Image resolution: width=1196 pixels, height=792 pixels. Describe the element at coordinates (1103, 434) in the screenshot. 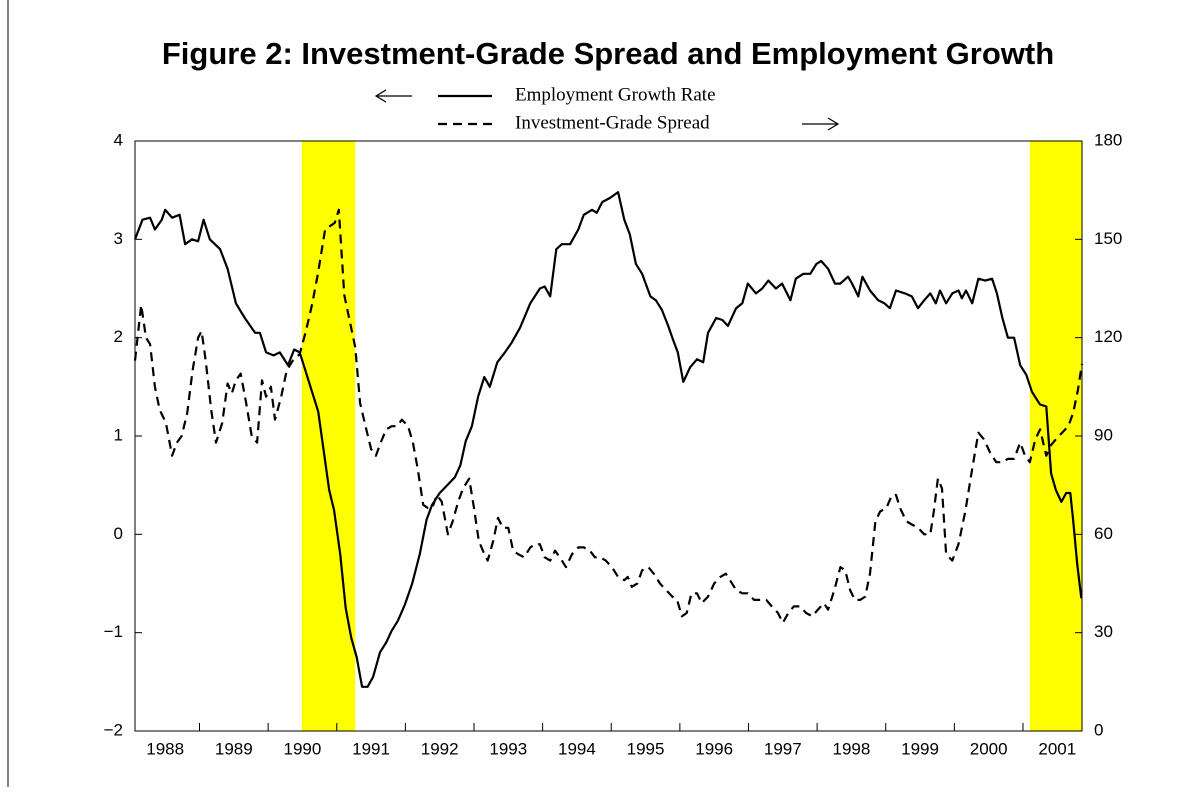

I see `y2-tick-label: 90` at that location.